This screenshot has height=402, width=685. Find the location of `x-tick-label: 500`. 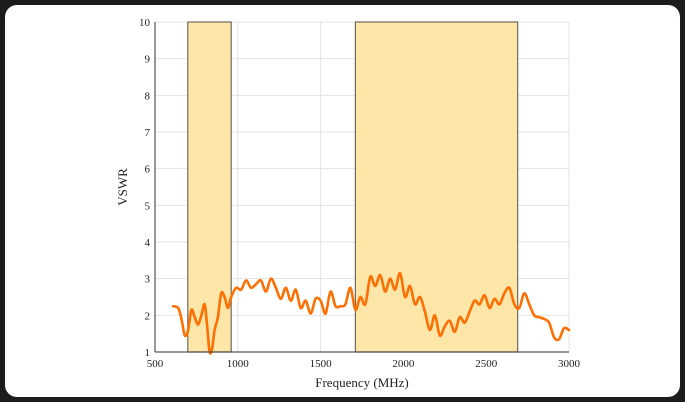

x-tick-label: 500 is located at coordinates (155, 364).